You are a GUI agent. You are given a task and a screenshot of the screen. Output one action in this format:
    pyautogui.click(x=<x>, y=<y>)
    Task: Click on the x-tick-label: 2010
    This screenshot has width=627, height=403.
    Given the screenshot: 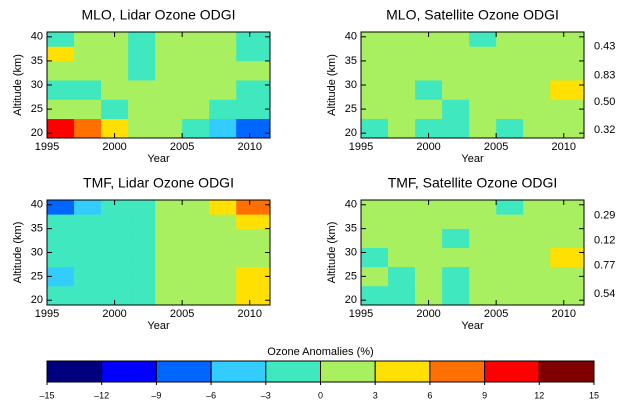 What is the action you would take?
    pyautogui.click(x=563, y=314)
    